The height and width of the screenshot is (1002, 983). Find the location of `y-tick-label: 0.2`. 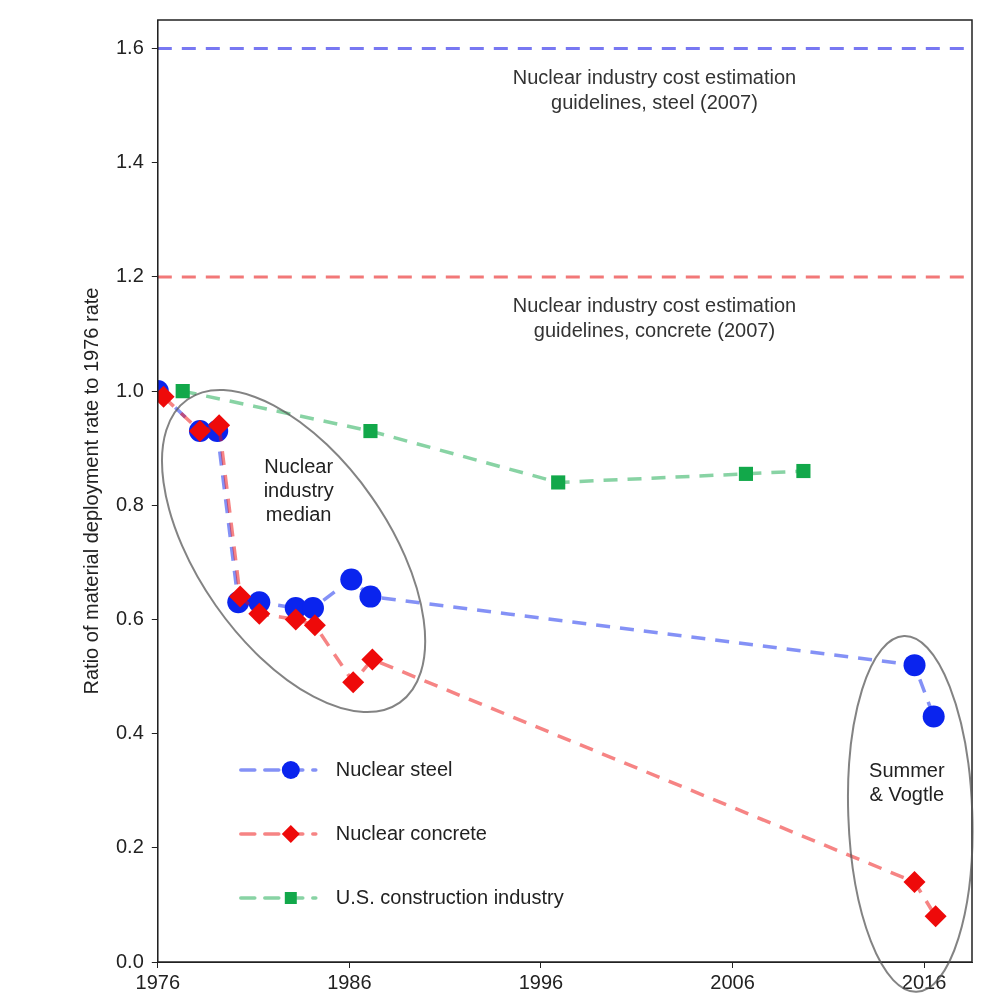

y-tick-label: 0.2 is located at coordinates (129, 846).